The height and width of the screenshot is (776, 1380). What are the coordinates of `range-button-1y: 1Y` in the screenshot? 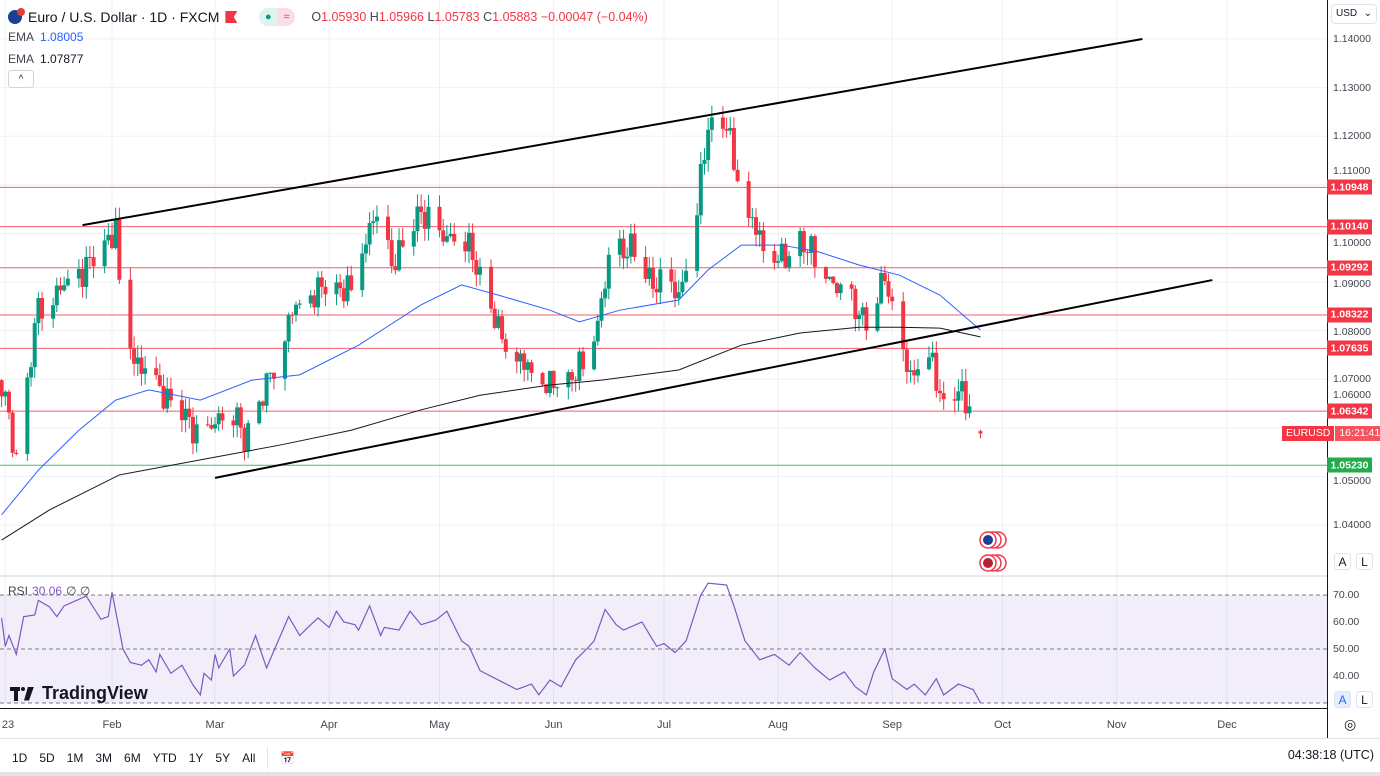 It's located at (196, 757).